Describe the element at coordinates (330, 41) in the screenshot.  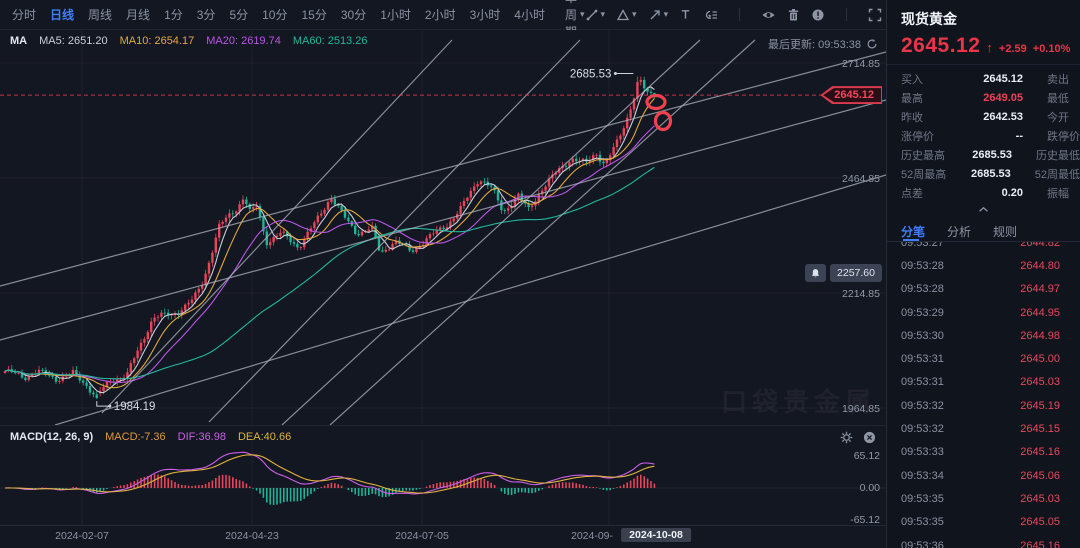
I see `ma-value-3: MA60: 2513.26` at that location.